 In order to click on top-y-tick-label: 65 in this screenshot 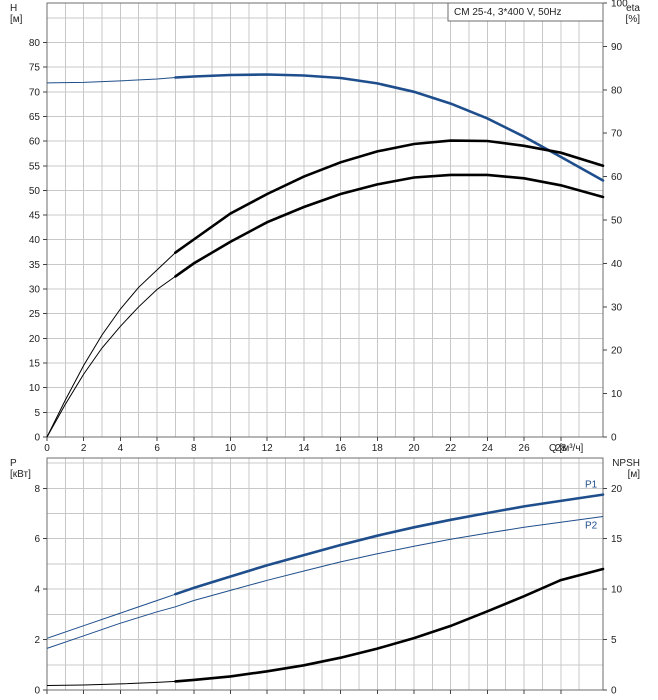, I will do `click(35, 117)`.